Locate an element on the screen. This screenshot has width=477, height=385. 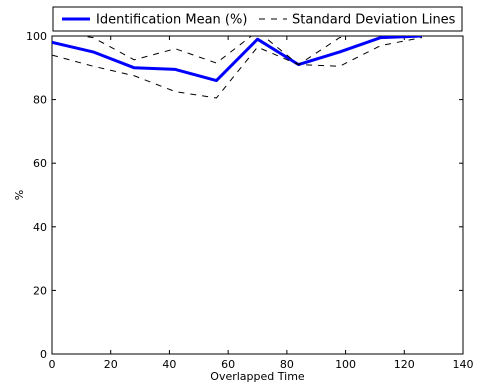
x-tick-label: 80 is located at coordinates (287, 364).